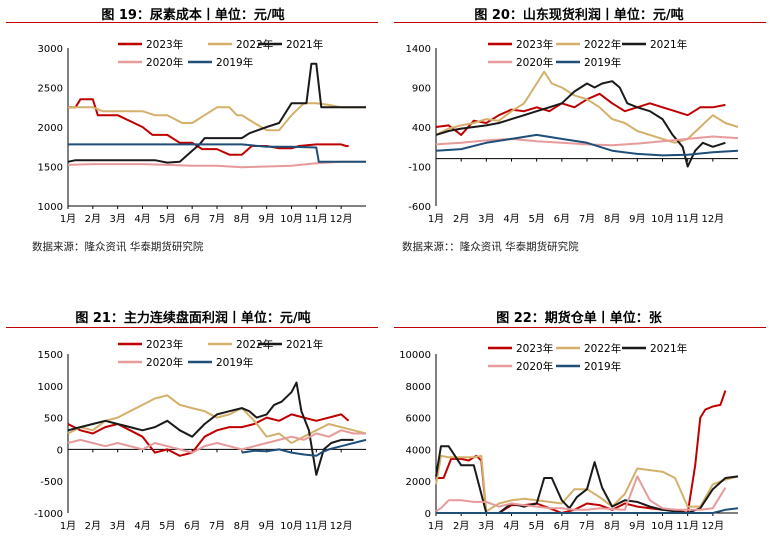 This screenshot has width=772, height=541. I want to click on y-tick-label: -1000, so click(48, 514).